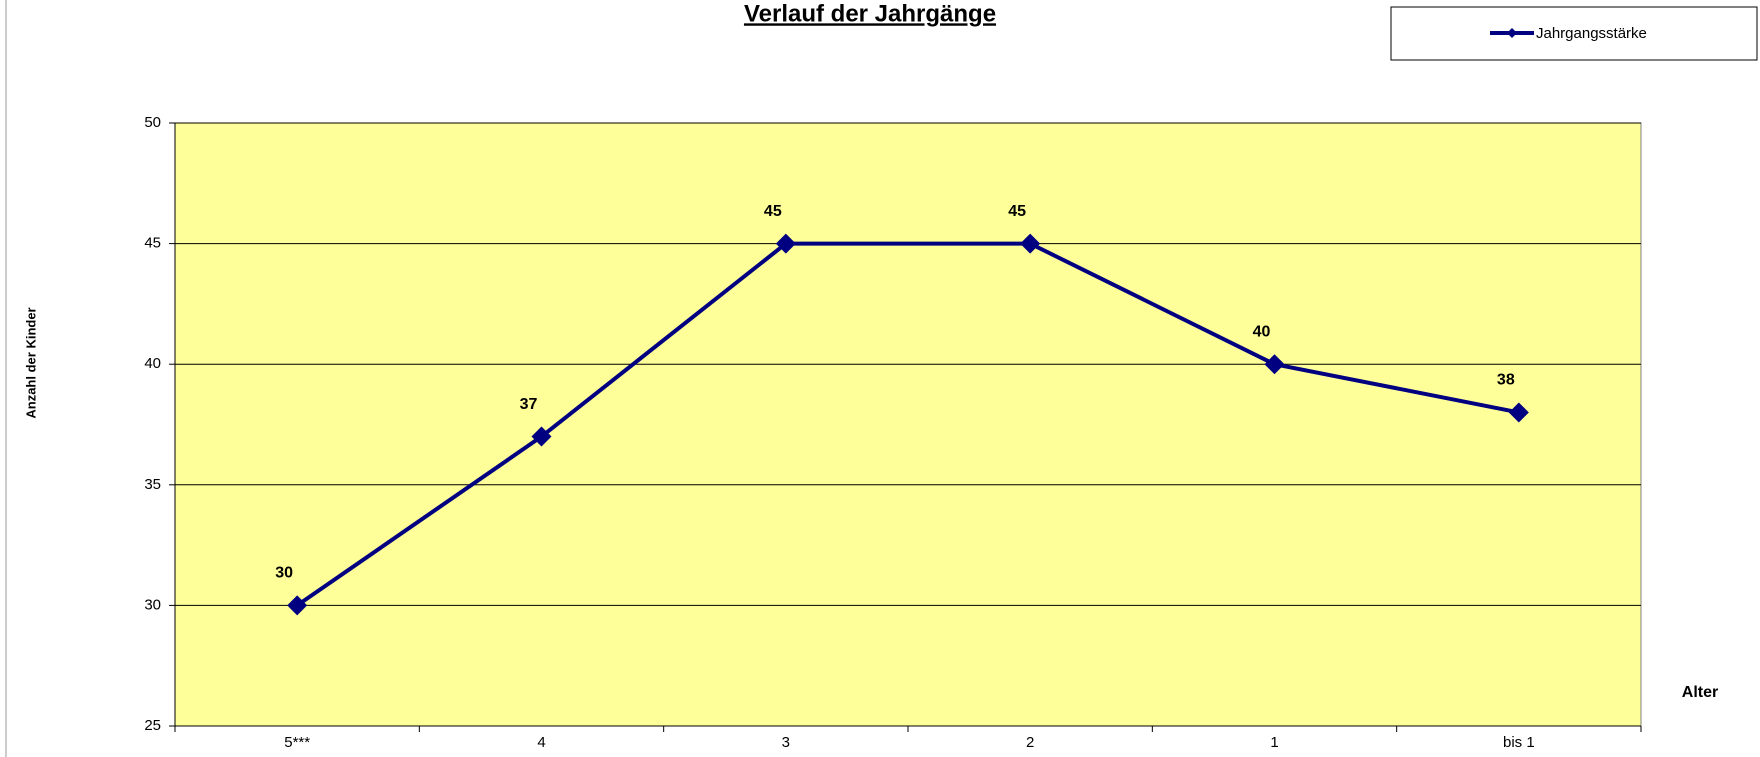  Describe the element at coordinates (152, 604) in the screenshot. I see `y-tick-label: 30` at that location.